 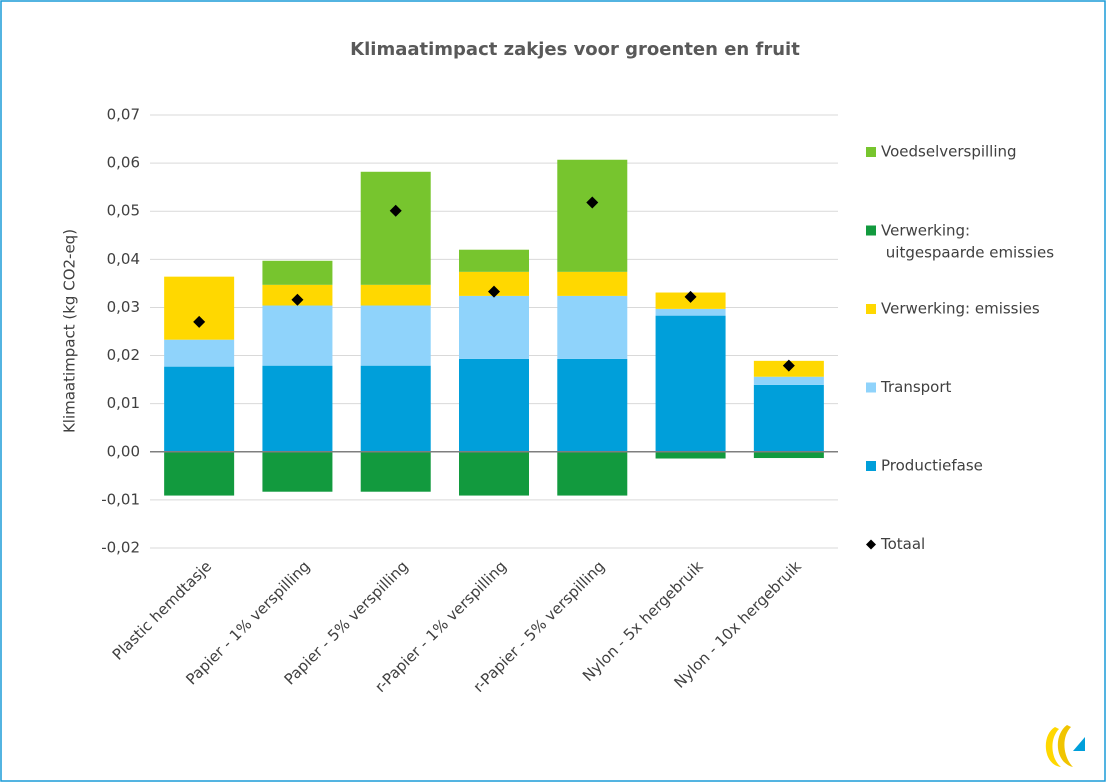 I want to click on y-tick-label: 0,02, so click(x=123, y=355).